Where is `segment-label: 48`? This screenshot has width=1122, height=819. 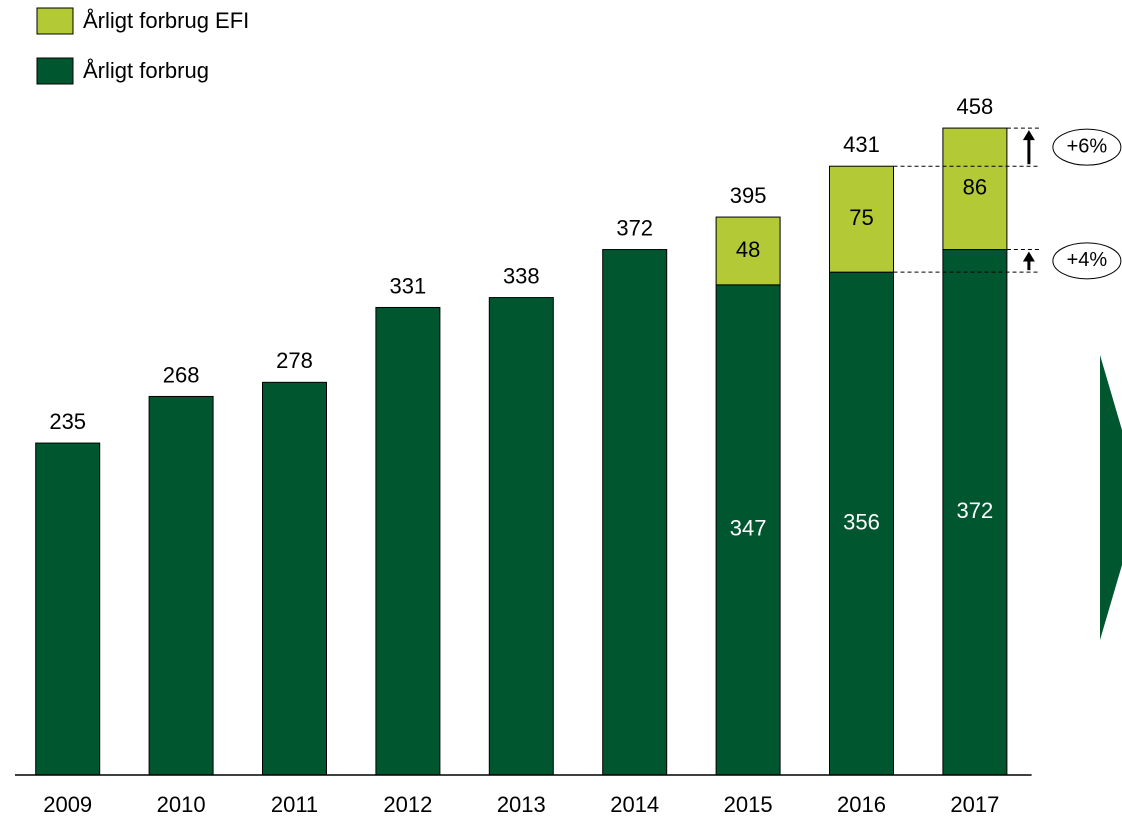 segment-label: 48 is located at coordinates (748, 249).